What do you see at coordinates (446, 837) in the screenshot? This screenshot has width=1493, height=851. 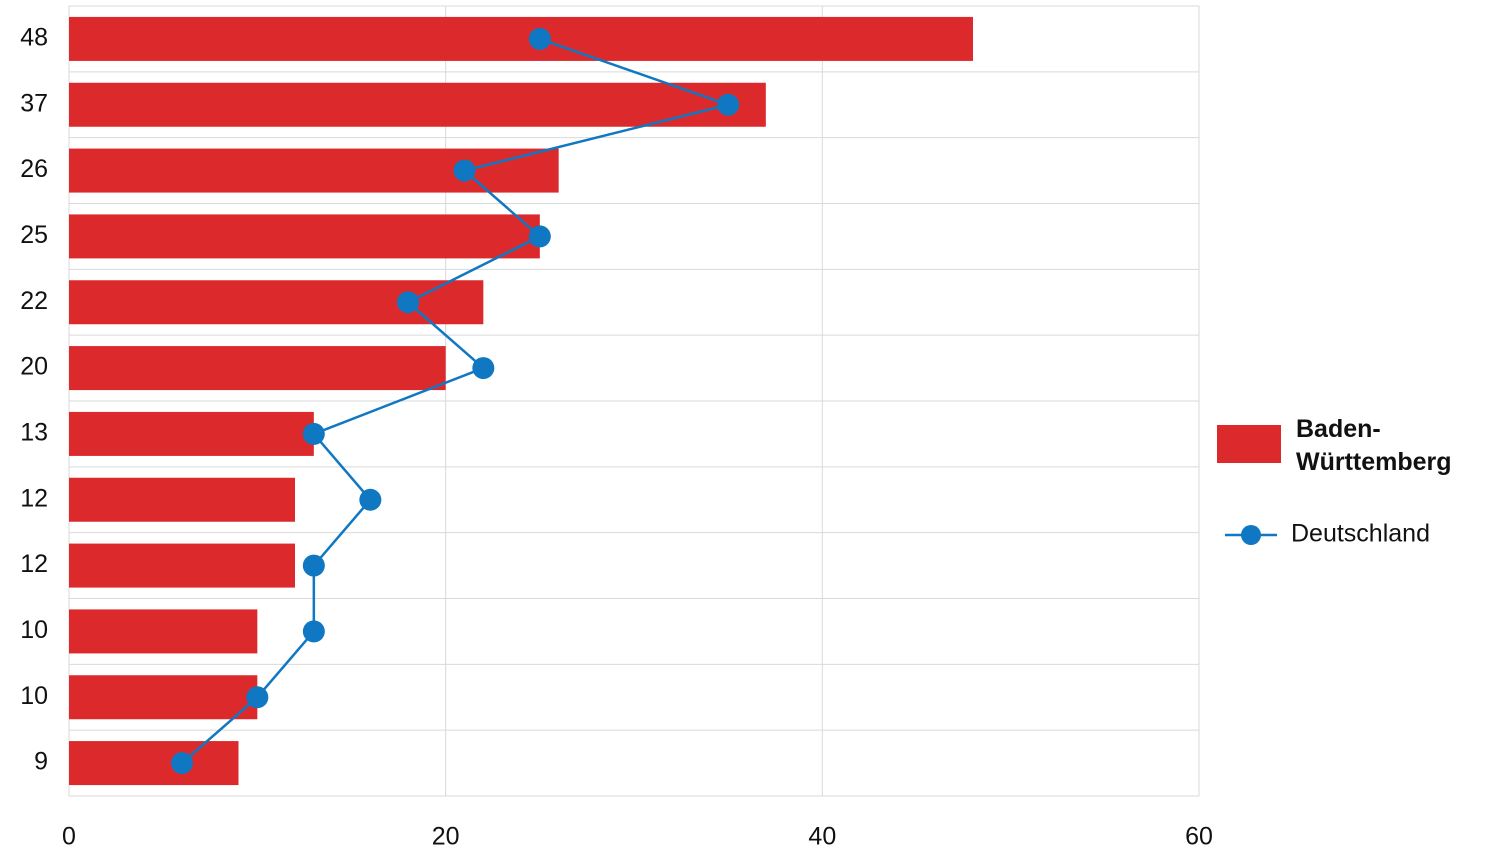 I see `x-tick-label: 20` at bounding box center [446, 837].